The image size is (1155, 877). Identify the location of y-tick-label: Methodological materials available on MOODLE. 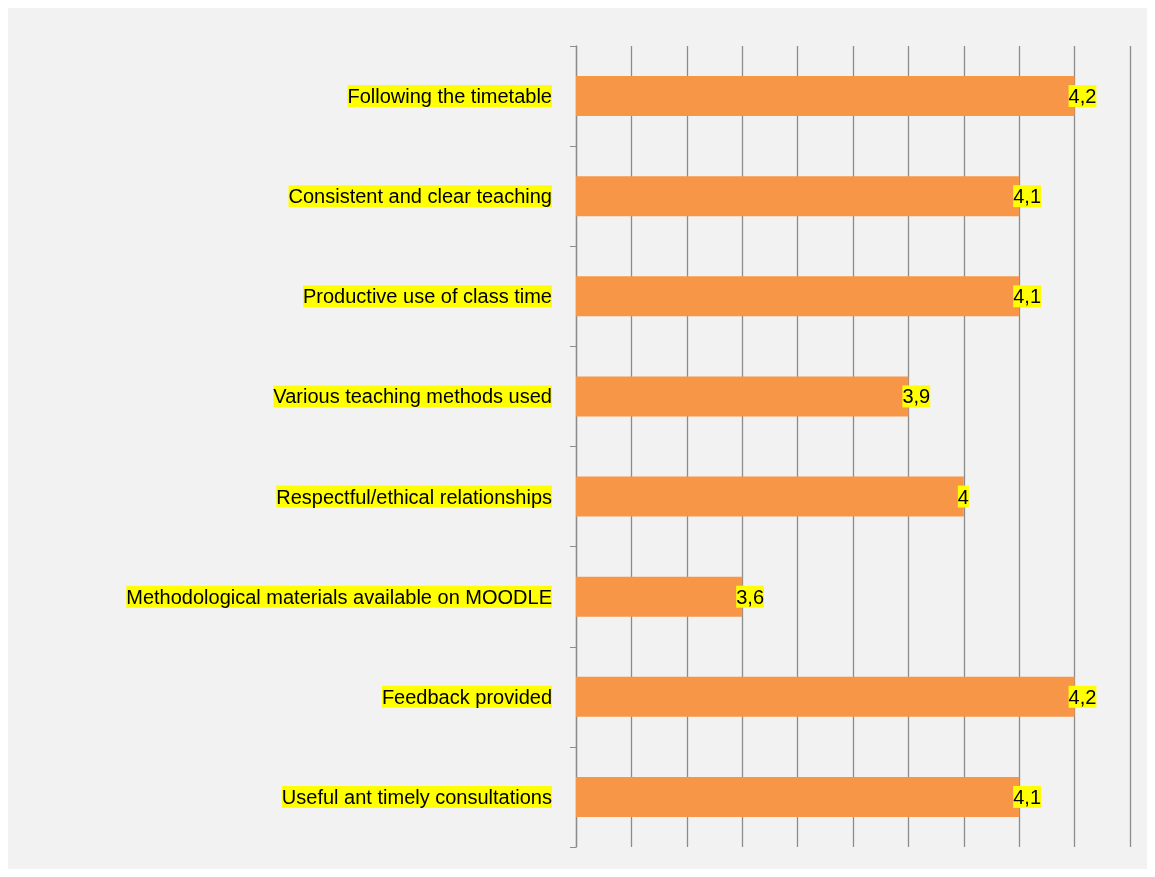
(339, 596).